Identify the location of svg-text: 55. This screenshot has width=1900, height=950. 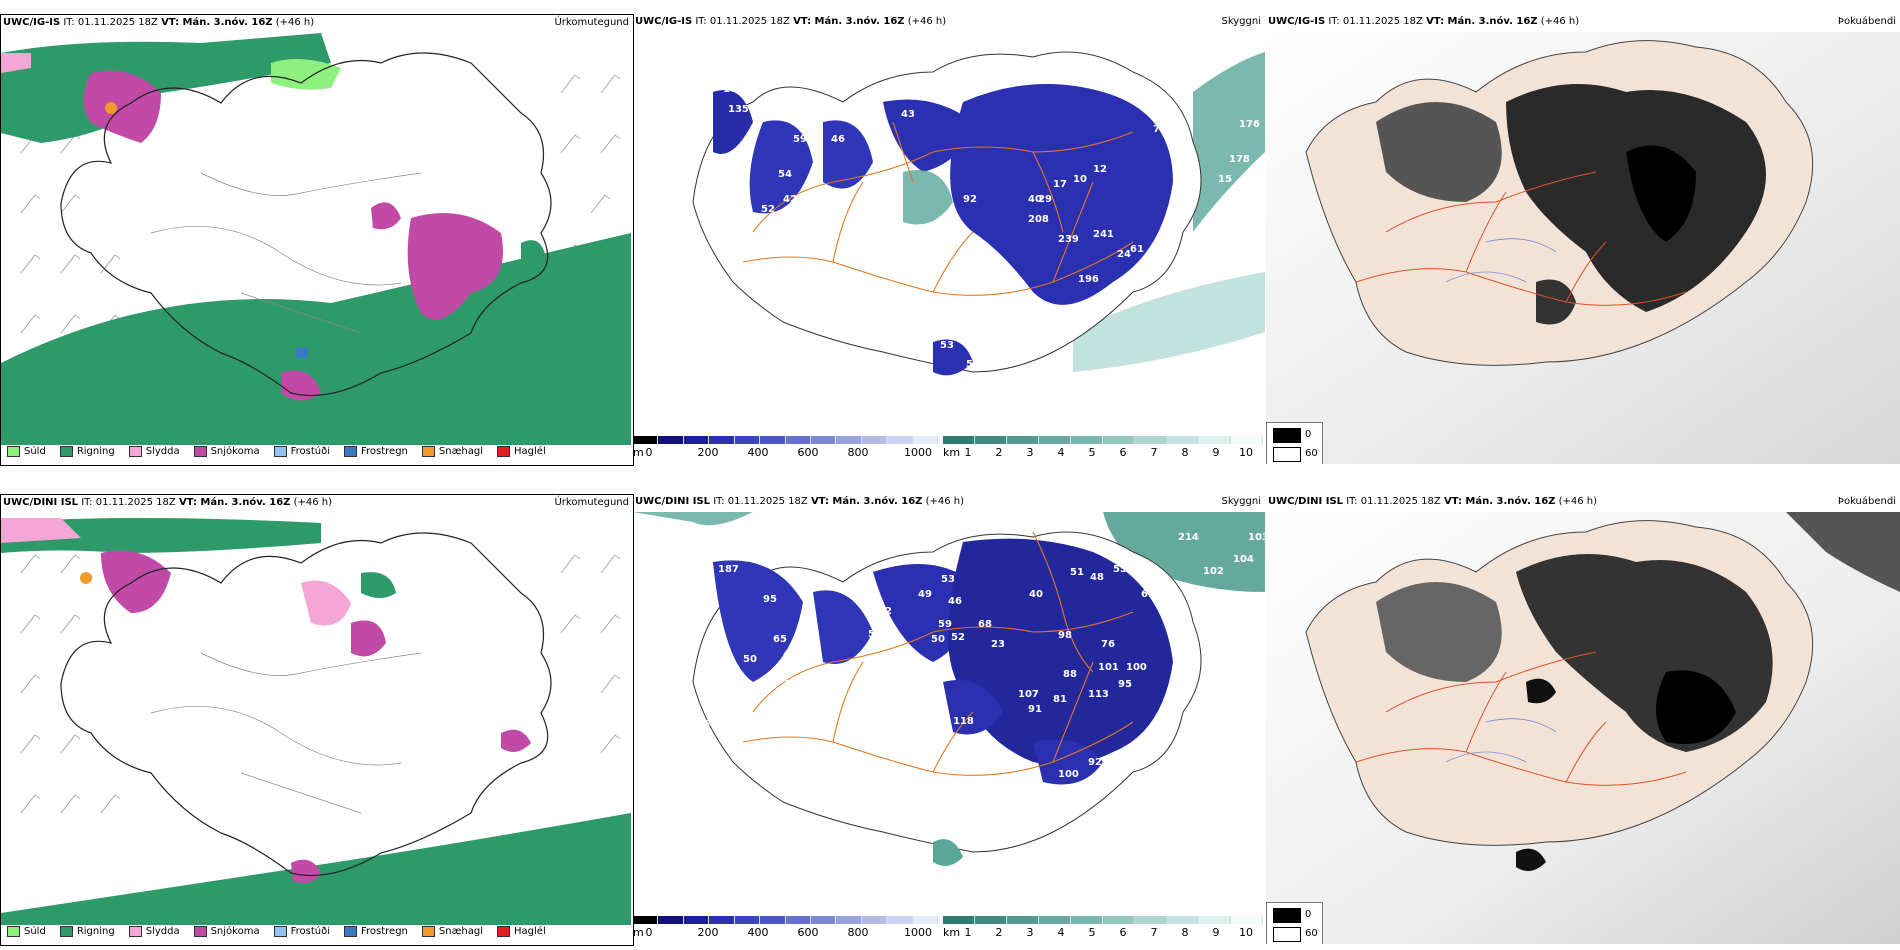
(1120, 569).